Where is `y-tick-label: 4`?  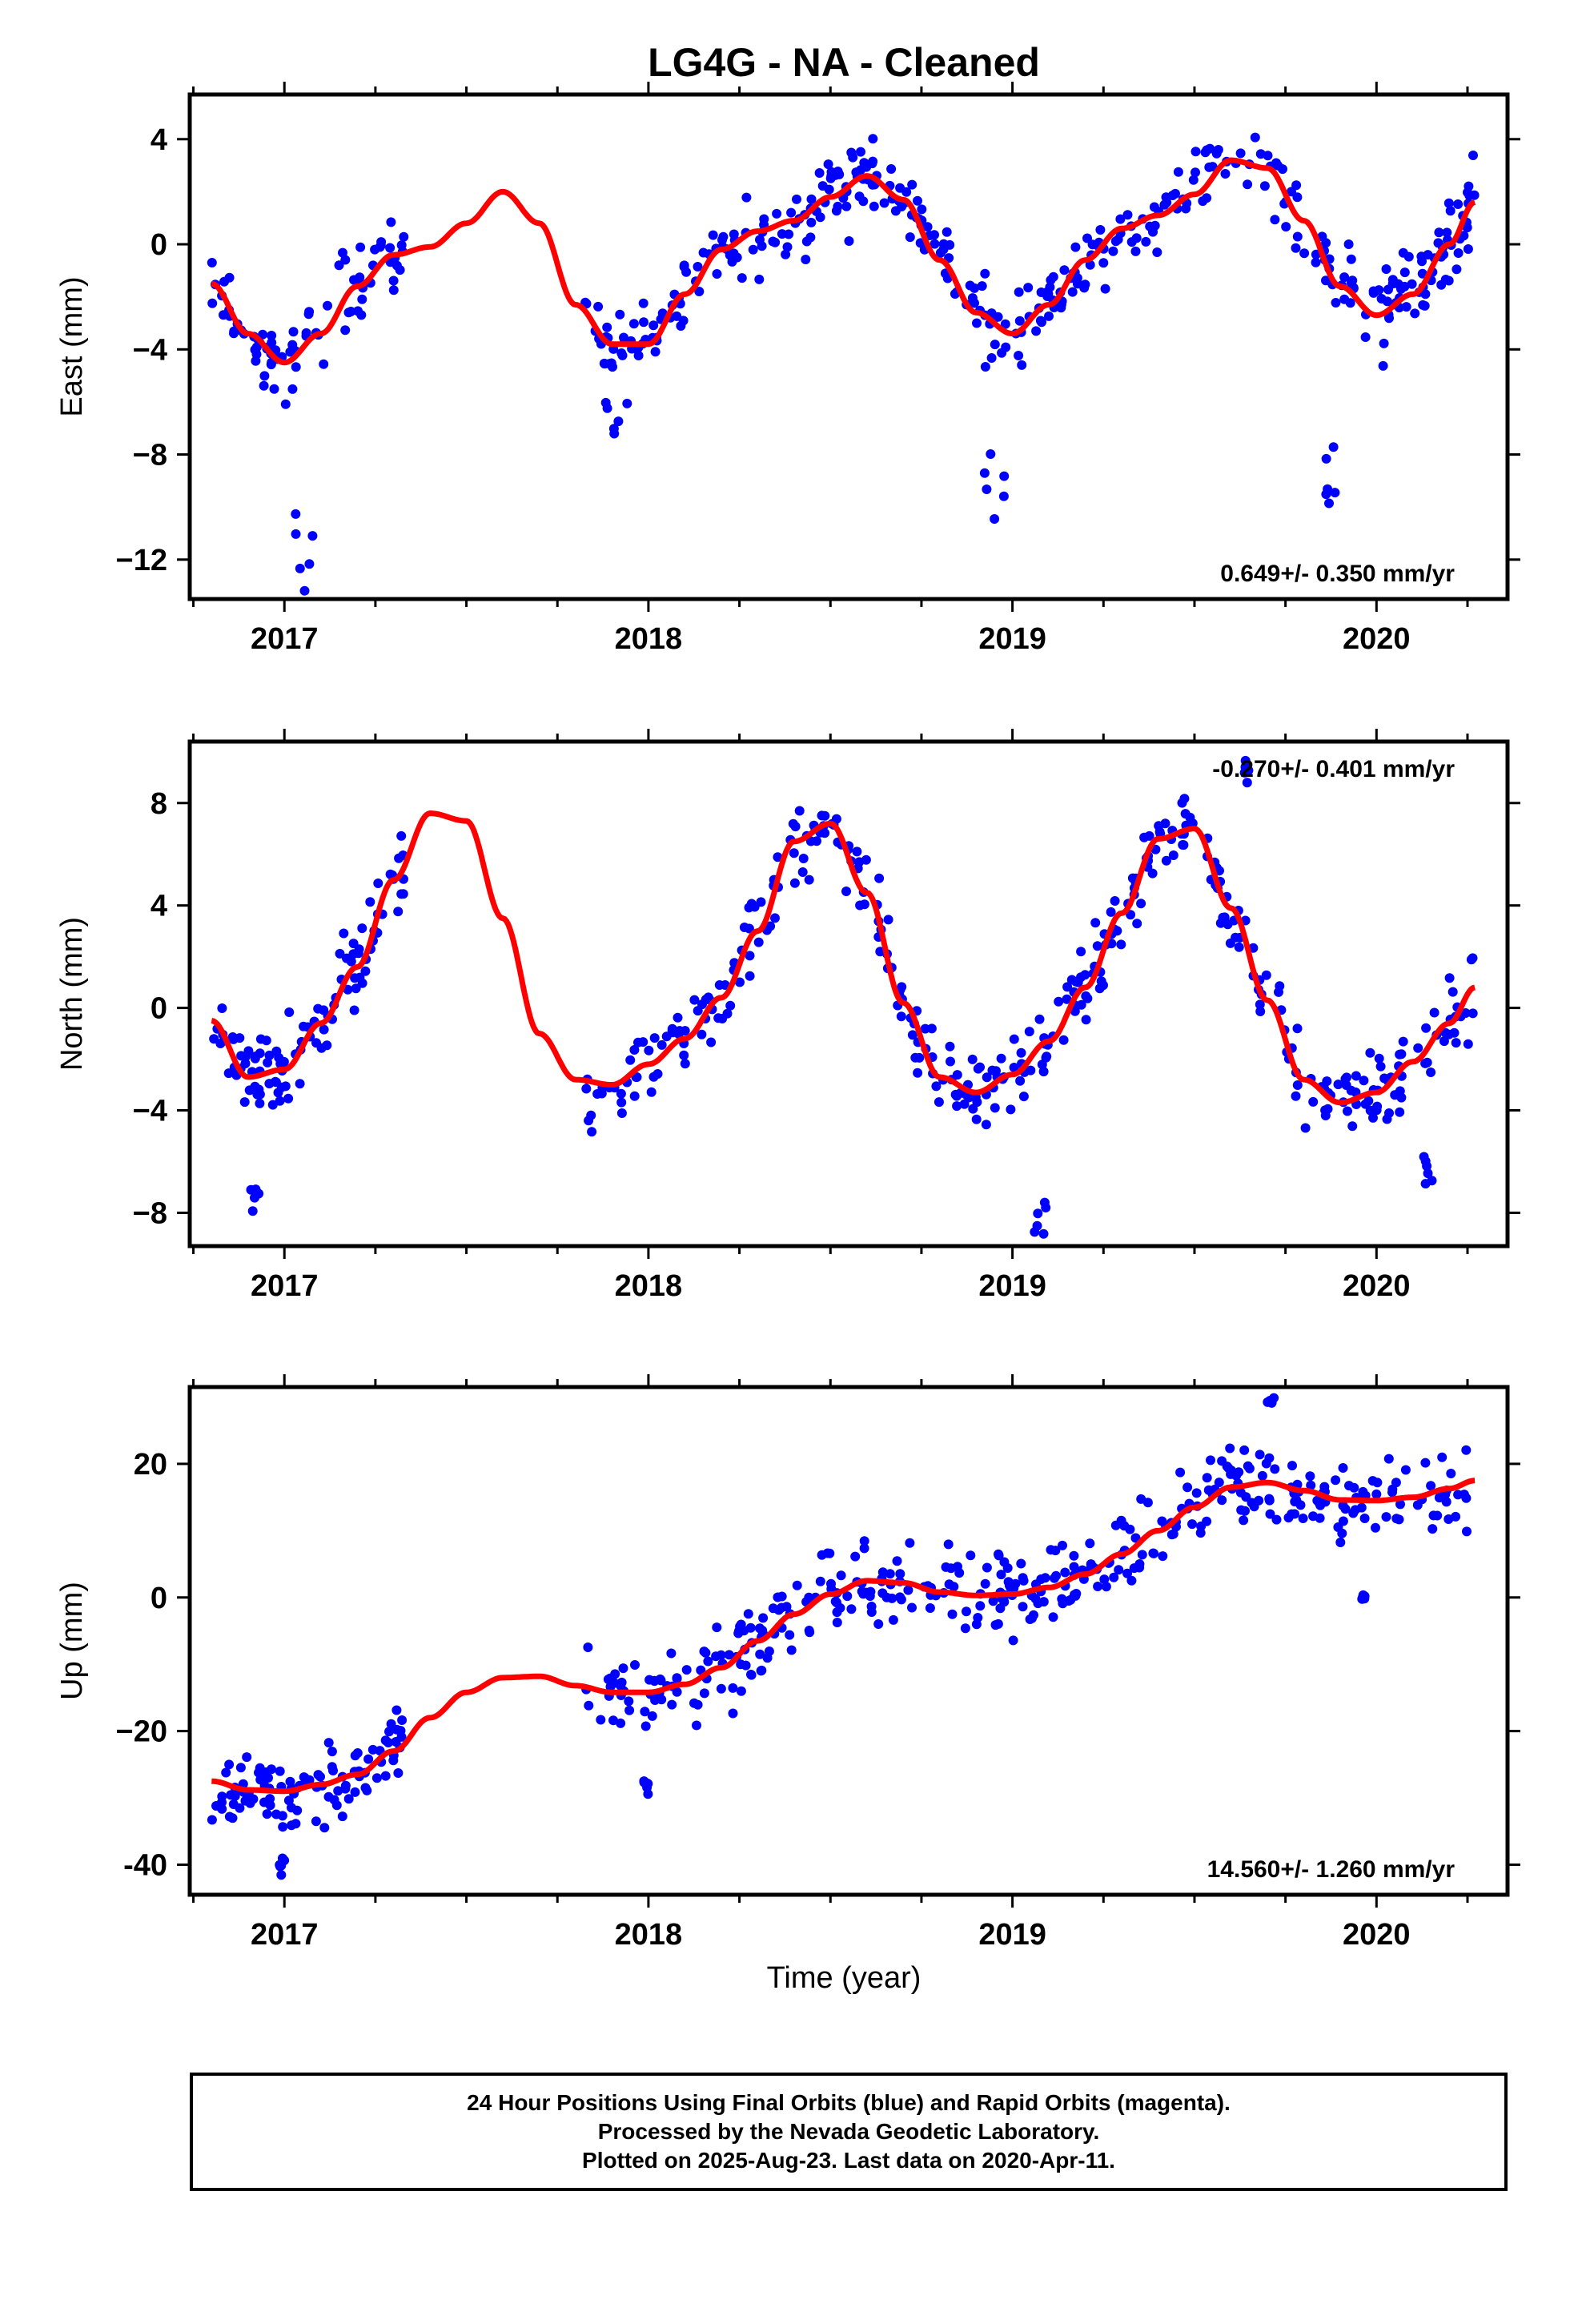
y-tick-label: 4 is located at coordinates (159, 140).